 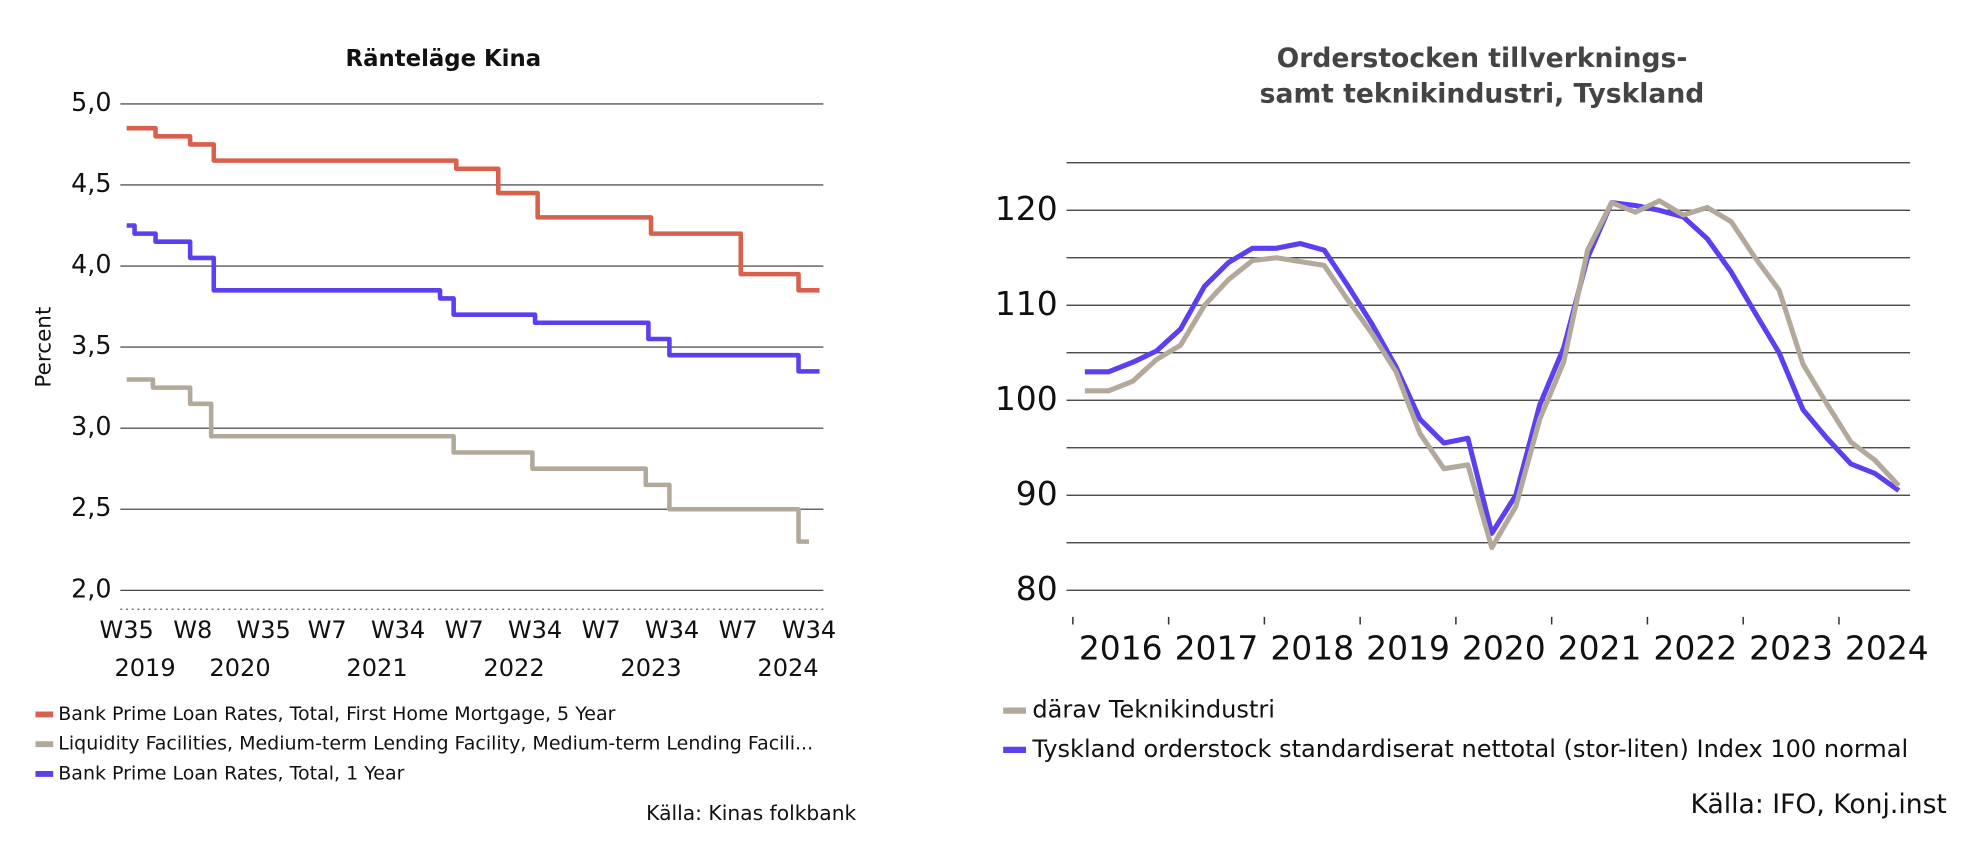 What do you see at coordinates (751, 813) in the screenshot?
I see `source-note: Källa: Kinas folkbank` at bounding box center [751, 813].